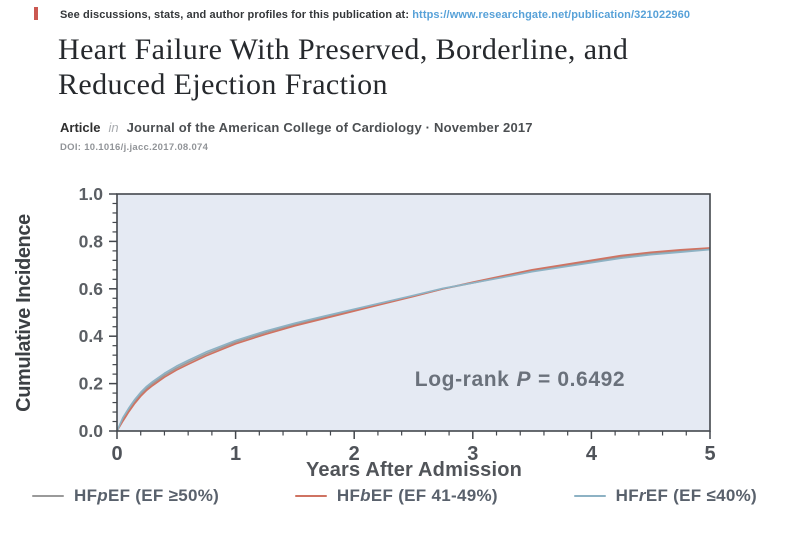 The image size is (789, 537). Describe the element at coordinates (24, 313) in the screenshot. I see `y-axis-label: Cumulative Incidence` at that location.